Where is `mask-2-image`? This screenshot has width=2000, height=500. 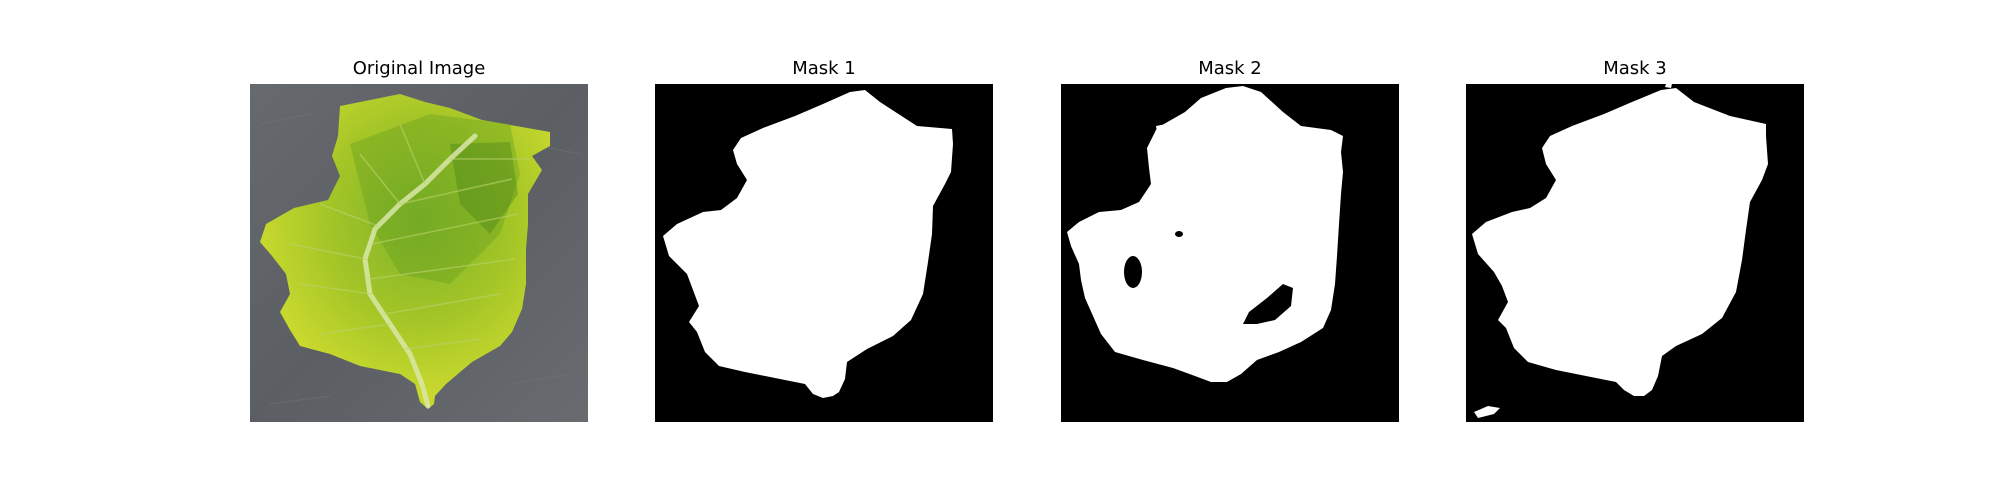
mask-2-image is located at coordinates (1230, 253).